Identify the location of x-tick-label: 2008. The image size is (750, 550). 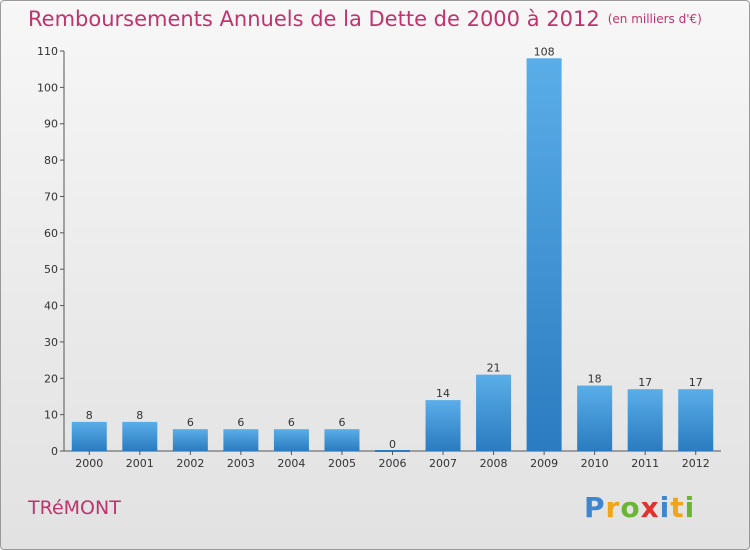
(494, 463).